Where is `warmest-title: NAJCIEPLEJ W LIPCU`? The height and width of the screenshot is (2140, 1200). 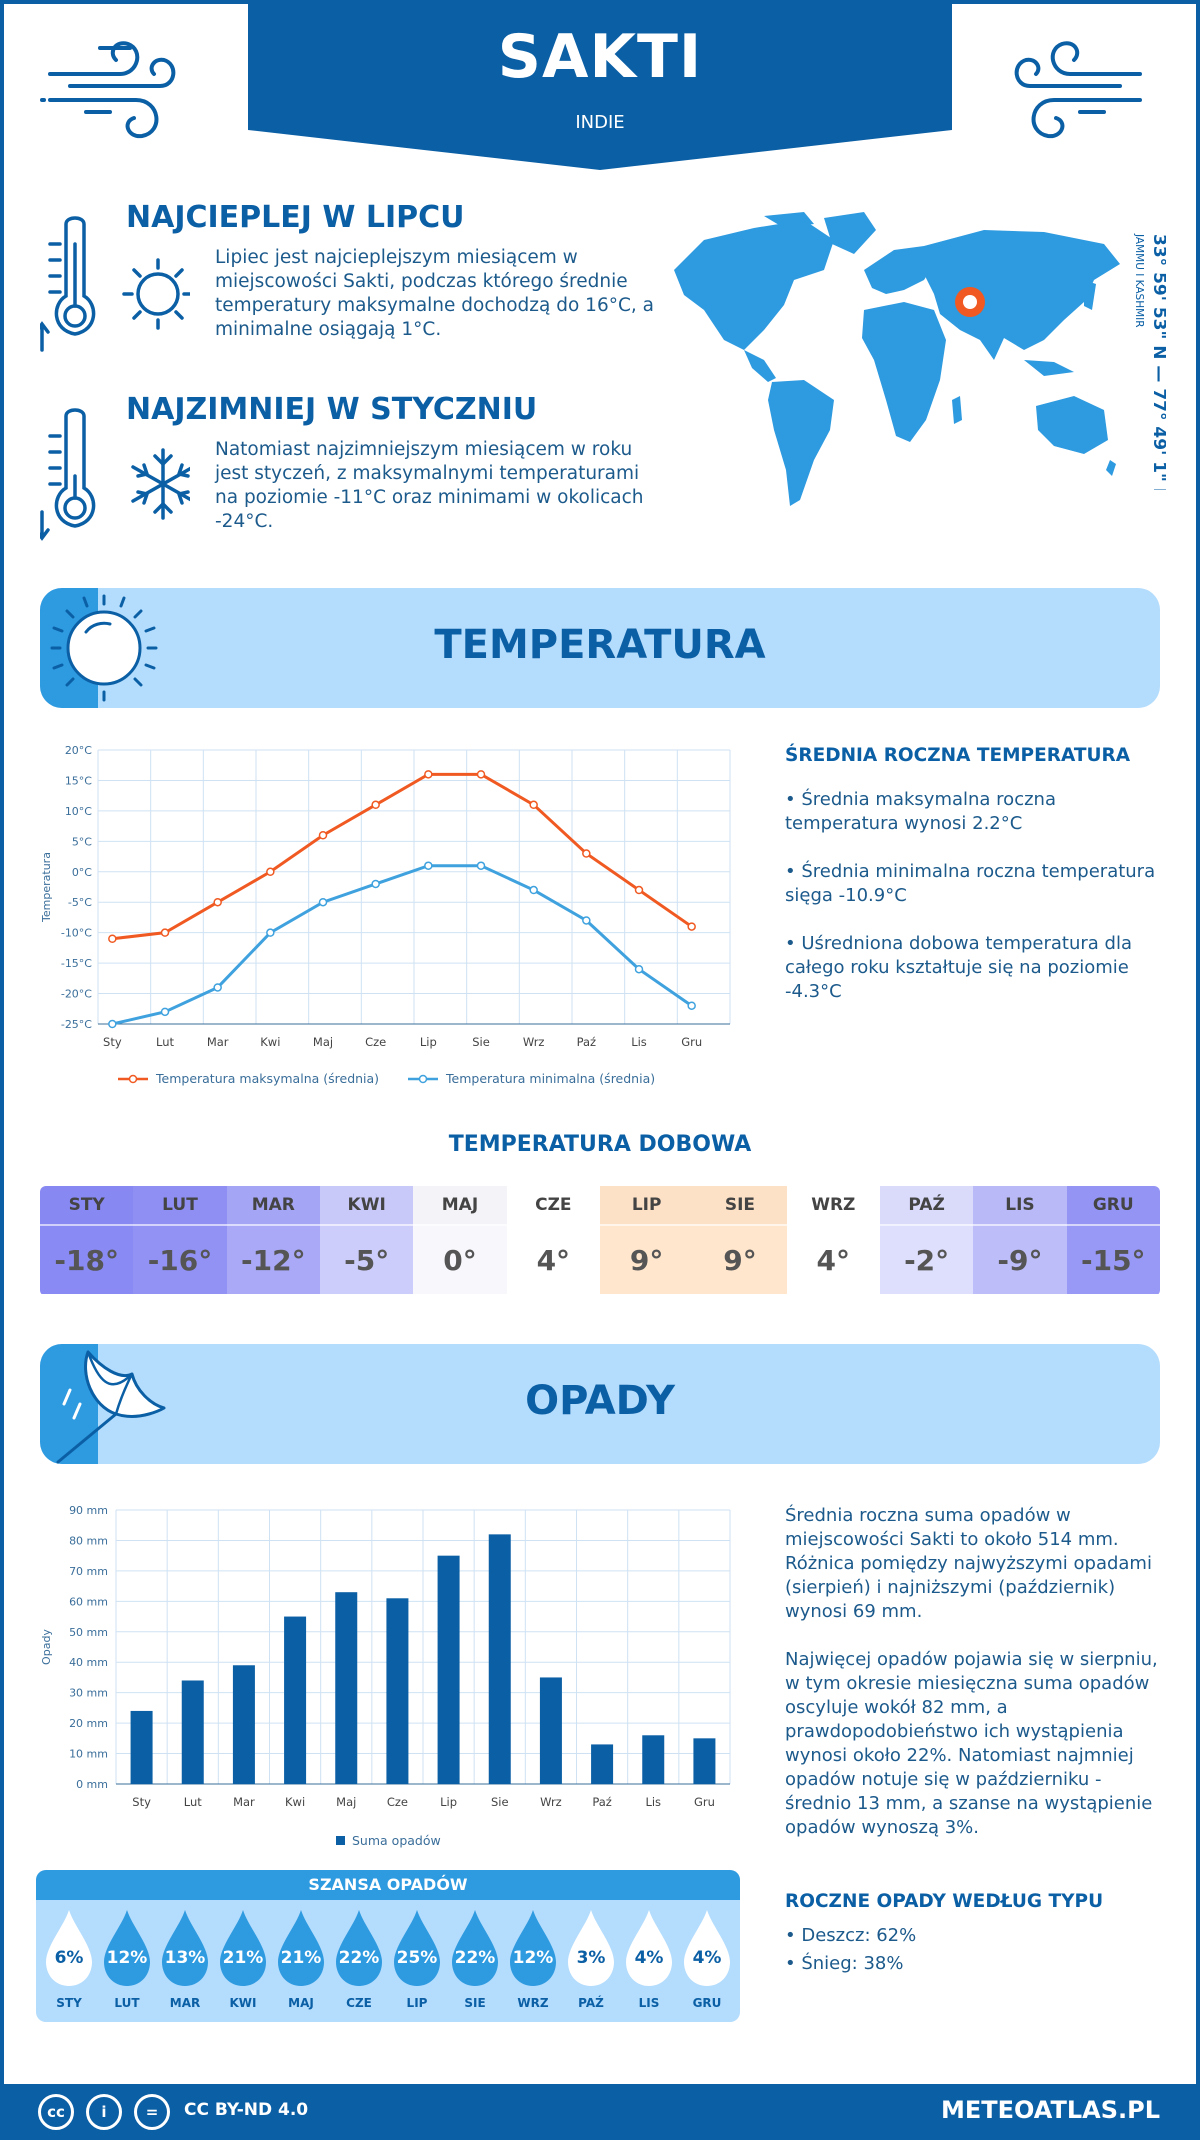 warmest-title: NAJCIEPLEJ W LIPCU is located at coordinates (295, 217).